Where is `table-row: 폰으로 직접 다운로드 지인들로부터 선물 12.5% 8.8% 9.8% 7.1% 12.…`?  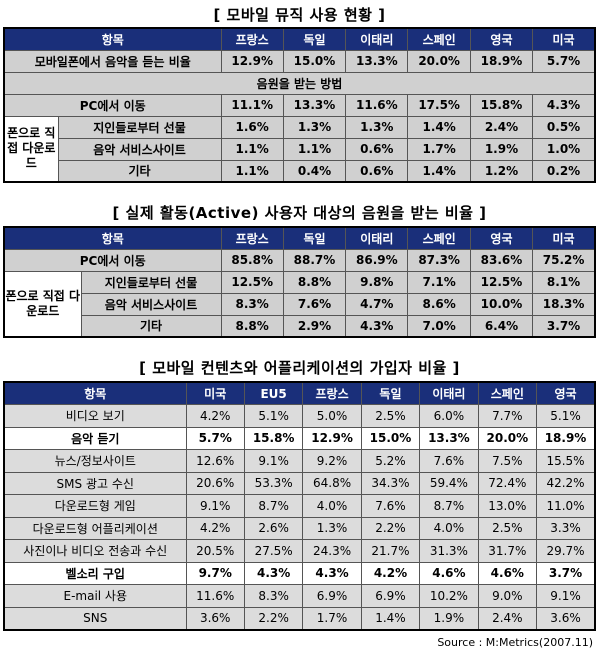 table-row: 폰으로 직접 다운로드 지인들로부터 선물 12.5% 8.8% 9.8% 7.1% 12.… is located at coordinates (299, 304).